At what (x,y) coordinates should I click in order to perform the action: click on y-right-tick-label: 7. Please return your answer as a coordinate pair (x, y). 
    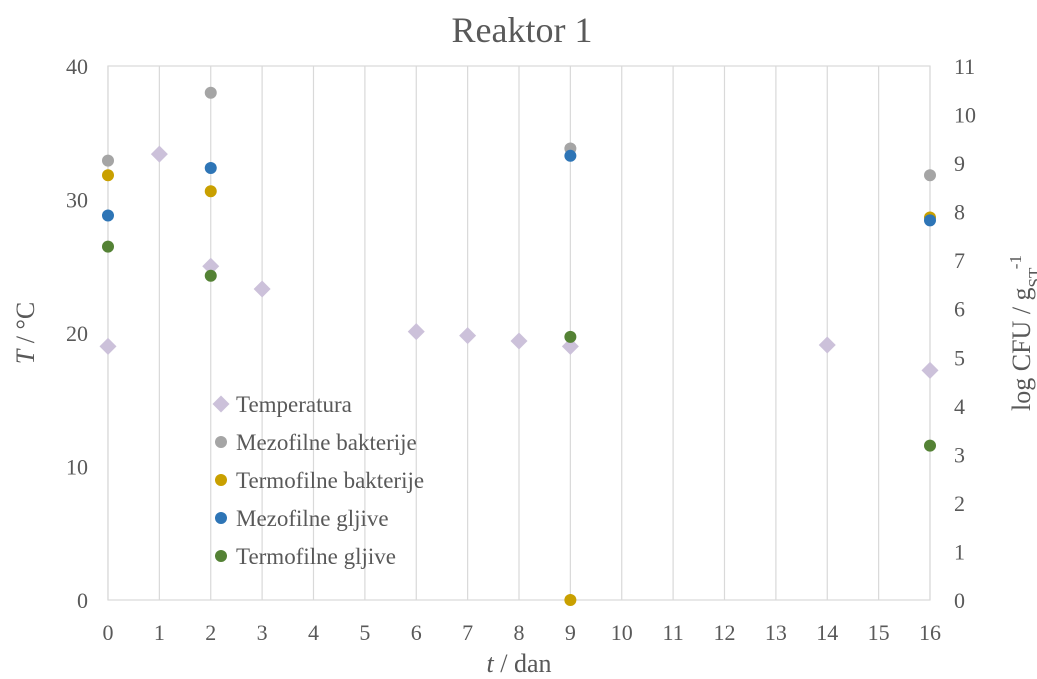
    Looking at the image, I should click on (959, 260).